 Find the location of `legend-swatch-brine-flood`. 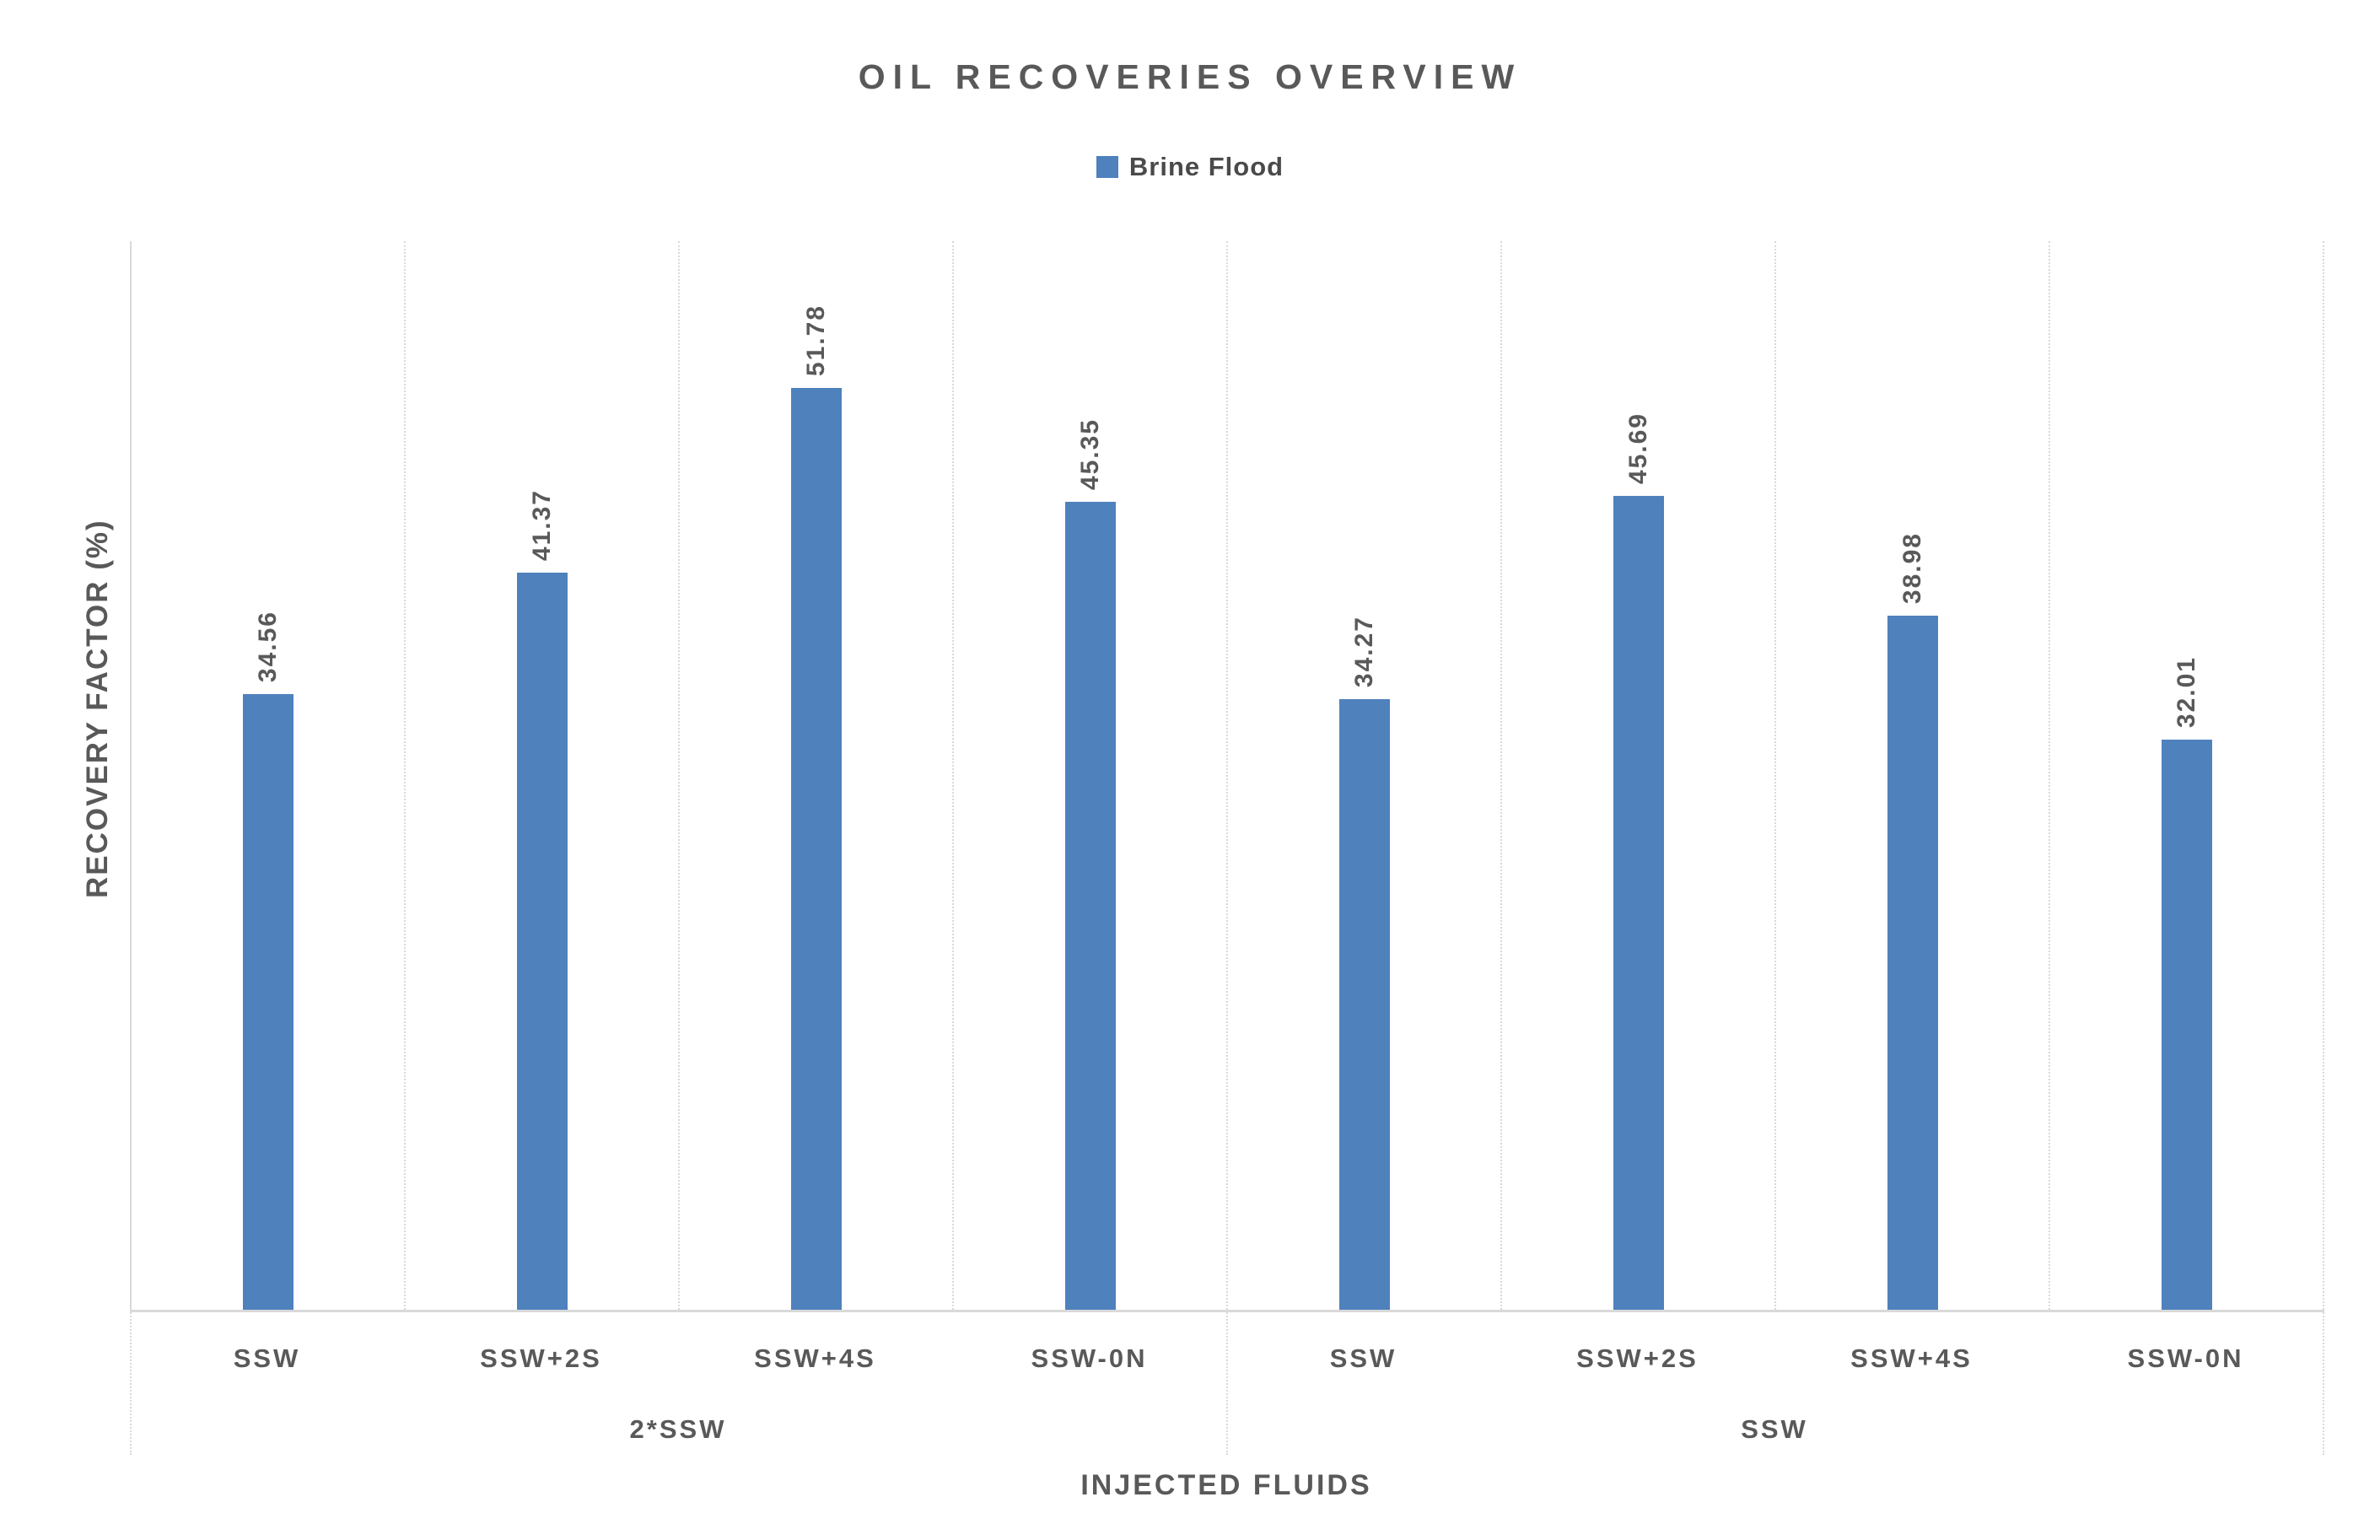

legend-swatch-brine-flood is located at coordinates (1107, 167).